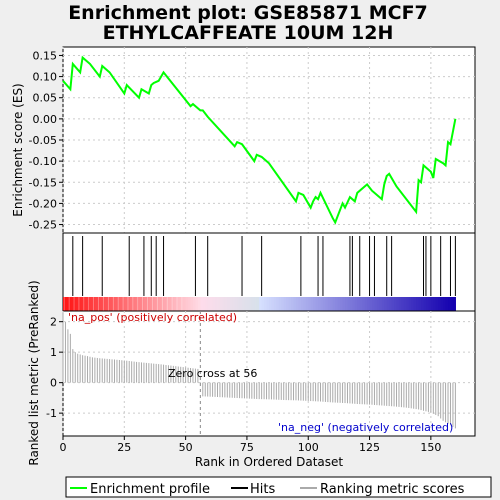 Image resolution: width=500 pixels, height=500 pixels. What do you see at coordinates (430, 447) in the screenshot?
I see `metric-xtick-label: 150` at bounding box center [430, 447].